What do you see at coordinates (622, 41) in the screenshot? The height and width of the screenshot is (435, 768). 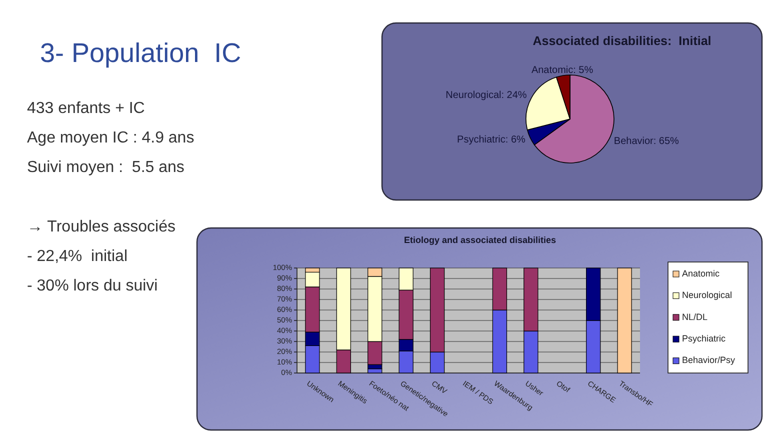 I see `chart-title: Associated disabilities: Initial` at bounding box center [622, 41].